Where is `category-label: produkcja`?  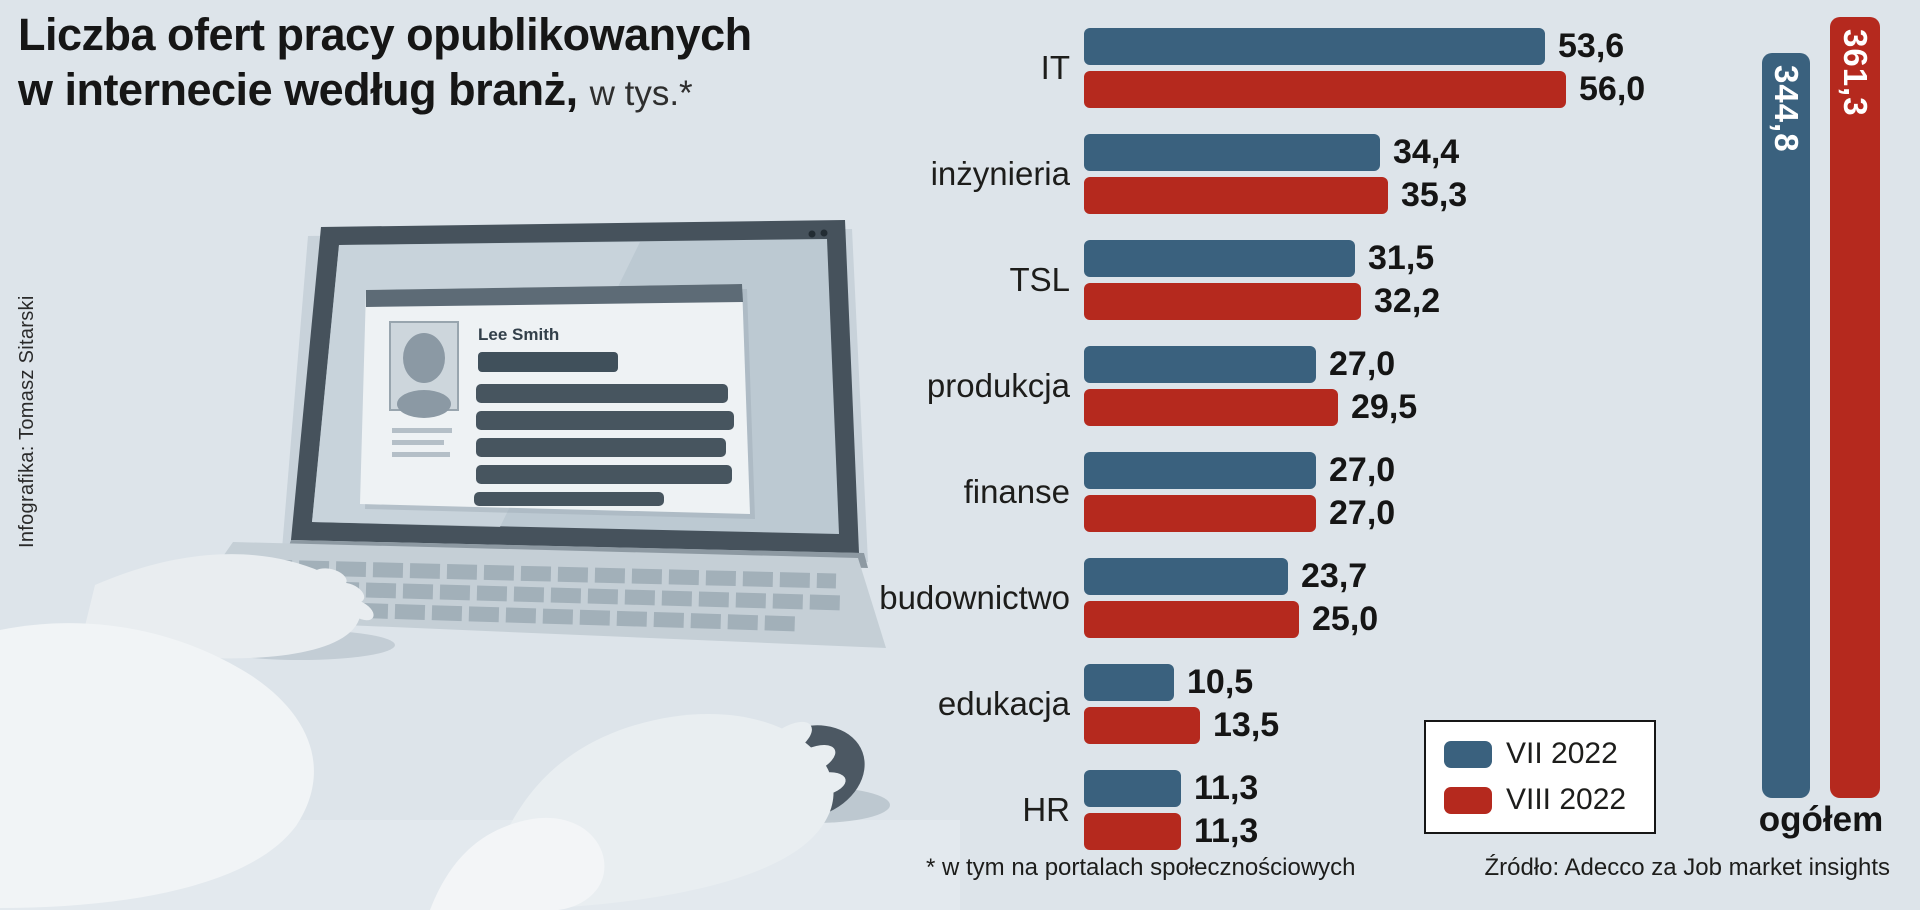
category-label: produkcja is located at coordinates (998, 385).